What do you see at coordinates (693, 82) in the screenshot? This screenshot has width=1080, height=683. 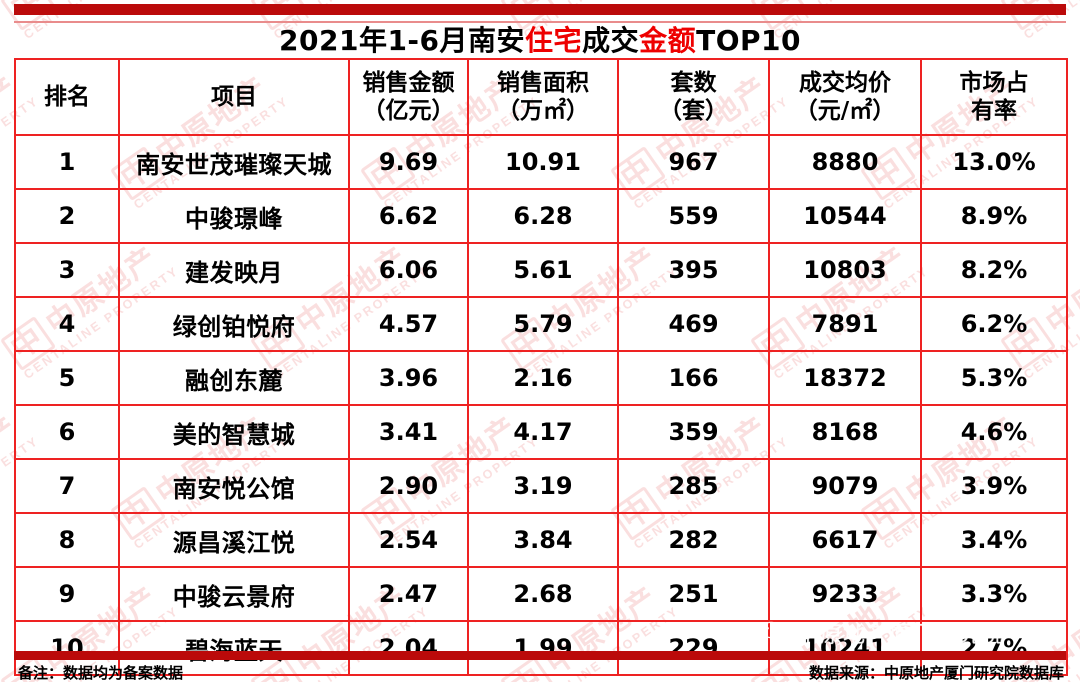 I see `col-header-units-line1: 套数` at bounding box center [693, 82].